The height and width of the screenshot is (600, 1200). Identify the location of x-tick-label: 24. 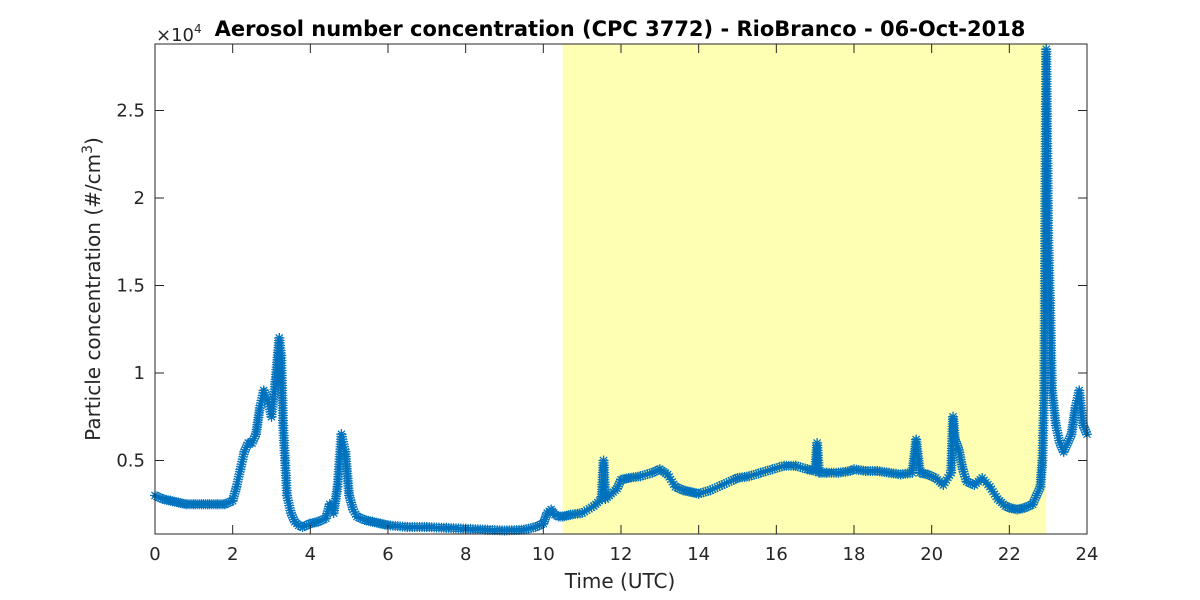
(1087, 554).